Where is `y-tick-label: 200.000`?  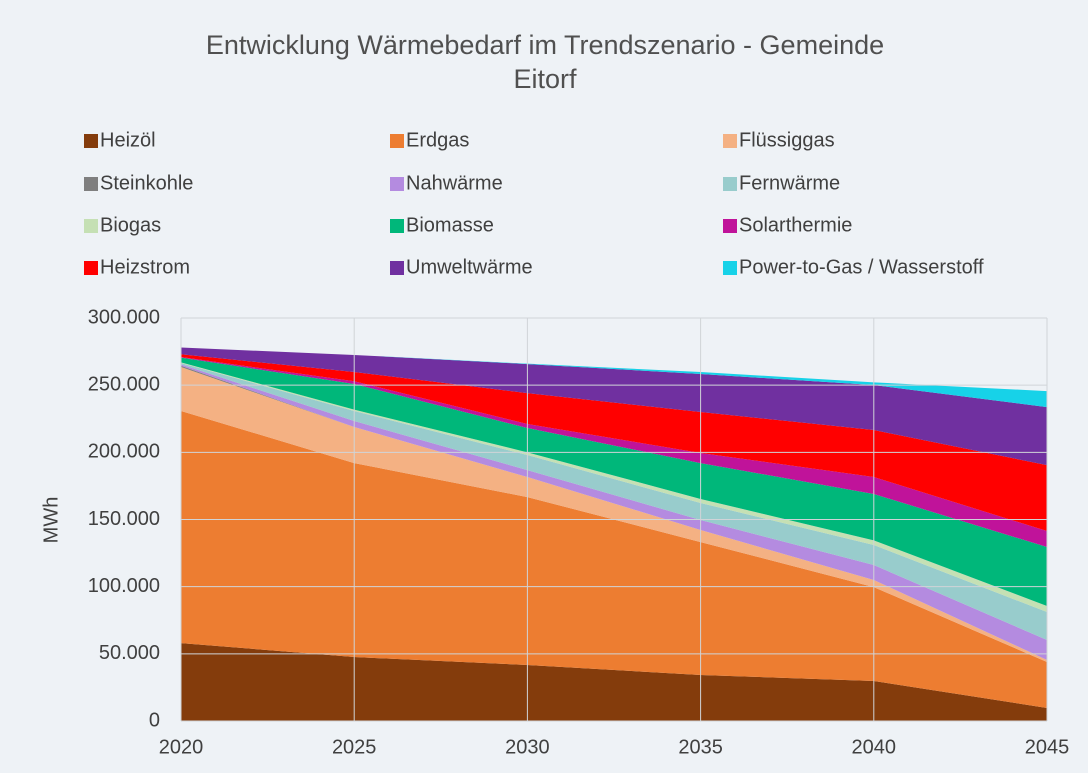 y-tick-label: 200.000 is located at coordinates (124, 452).